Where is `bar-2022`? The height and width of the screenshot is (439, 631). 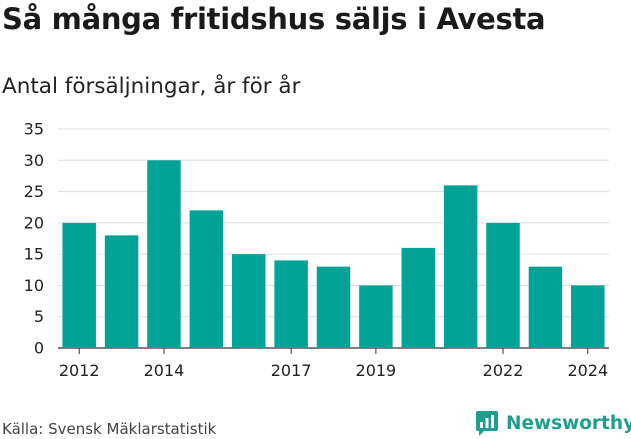
bar-2022 is located at coordinates (503, 285).